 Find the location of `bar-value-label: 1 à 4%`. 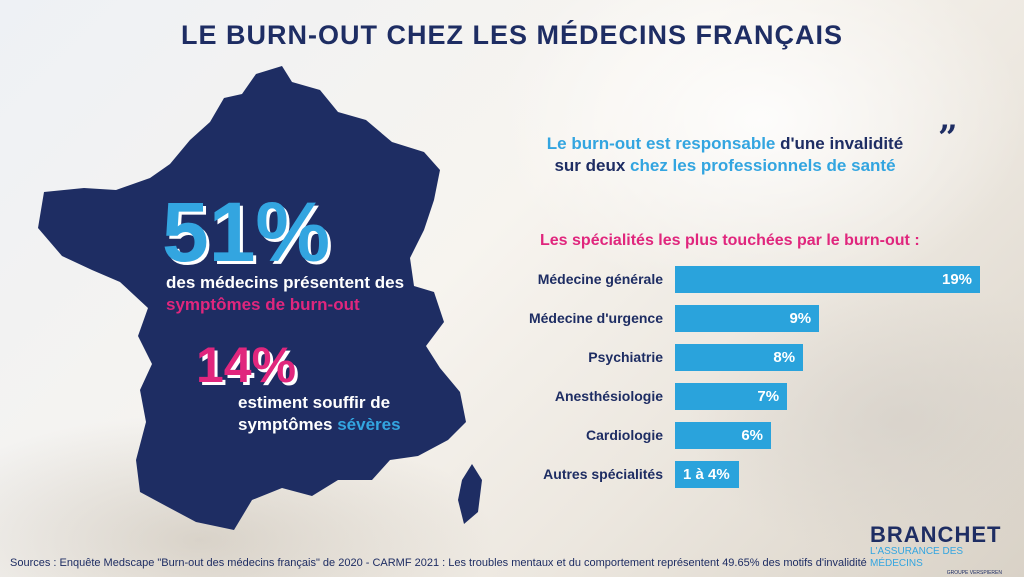

bar-value-label: 1 à 4% is located at coordinates (706, 474).